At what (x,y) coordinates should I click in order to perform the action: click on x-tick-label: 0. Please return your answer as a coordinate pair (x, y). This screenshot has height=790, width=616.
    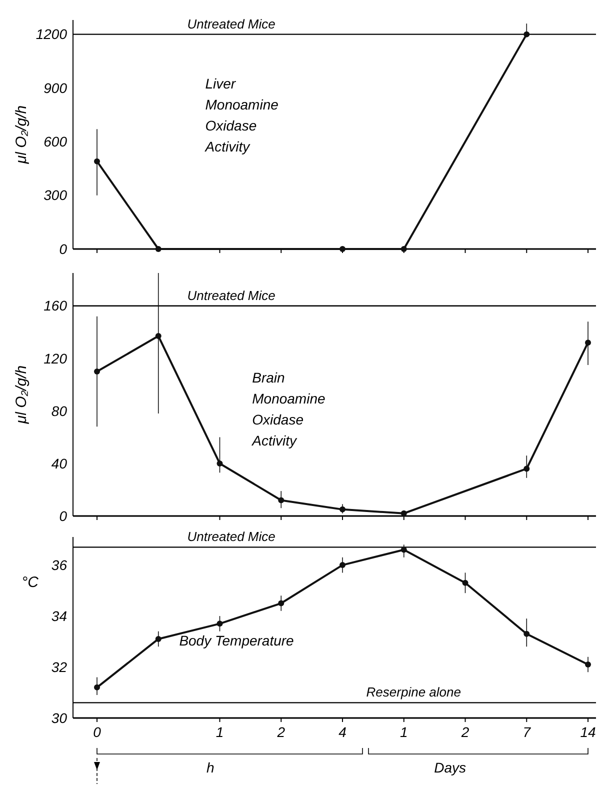
    Looking at the image, I should click on (97, 732).